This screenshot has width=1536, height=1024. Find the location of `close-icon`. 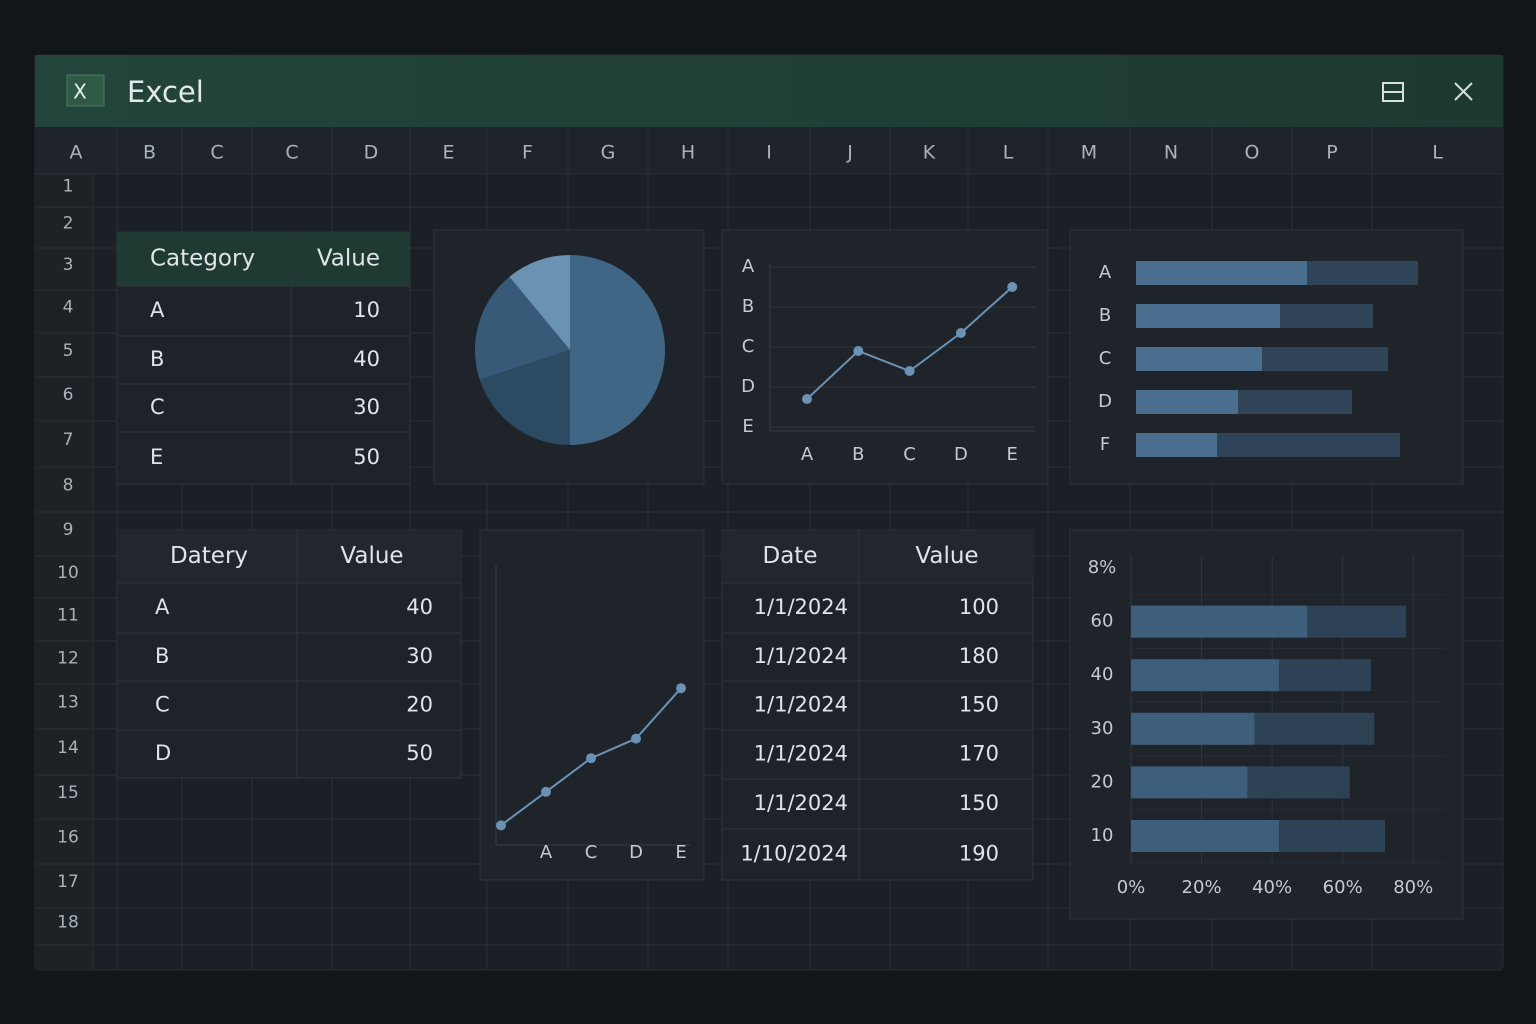

close-icon is located at coordinates (1463, 91).